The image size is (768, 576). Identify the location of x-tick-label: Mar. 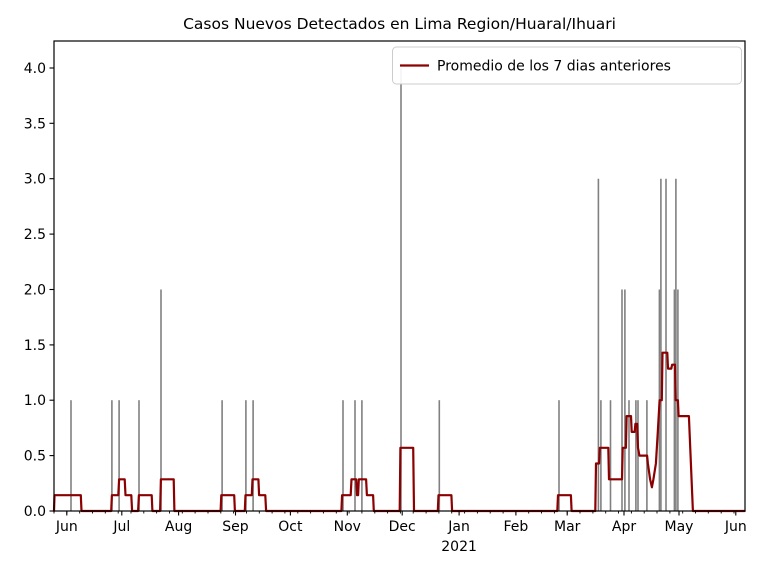
(567, 527).